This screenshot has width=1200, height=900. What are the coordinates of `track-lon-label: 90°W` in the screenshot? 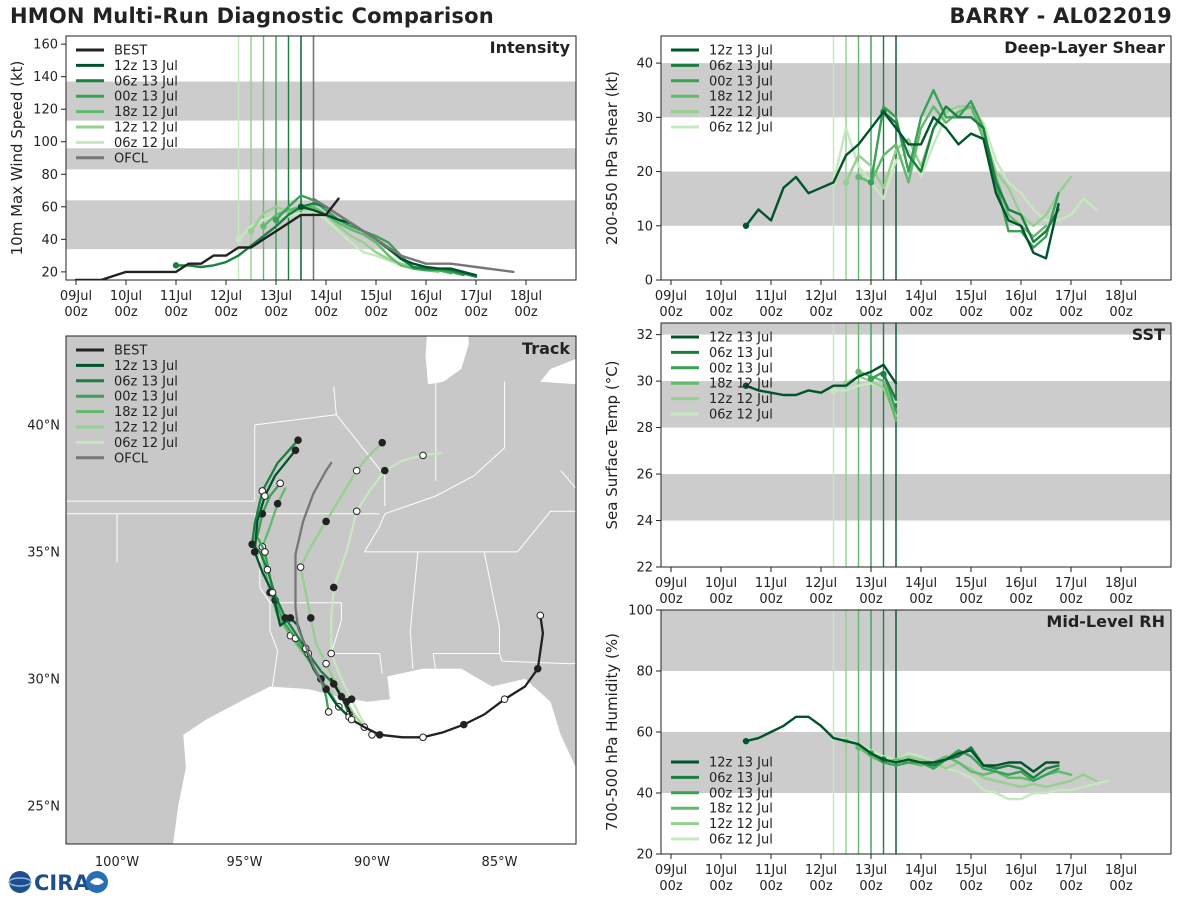 It's located at (372, 862).